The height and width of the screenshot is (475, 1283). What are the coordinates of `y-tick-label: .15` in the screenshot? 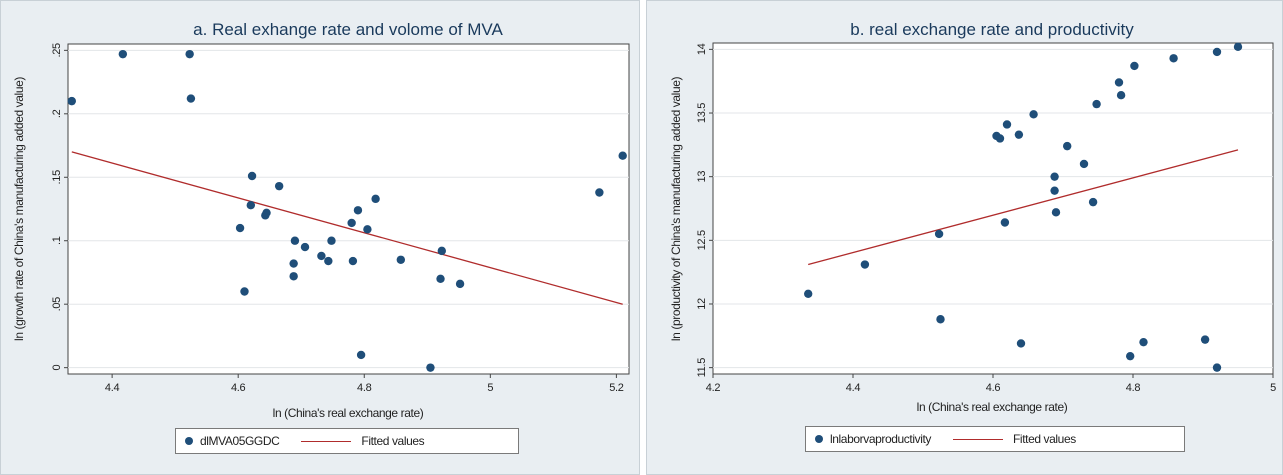 It's located at (57, 177).